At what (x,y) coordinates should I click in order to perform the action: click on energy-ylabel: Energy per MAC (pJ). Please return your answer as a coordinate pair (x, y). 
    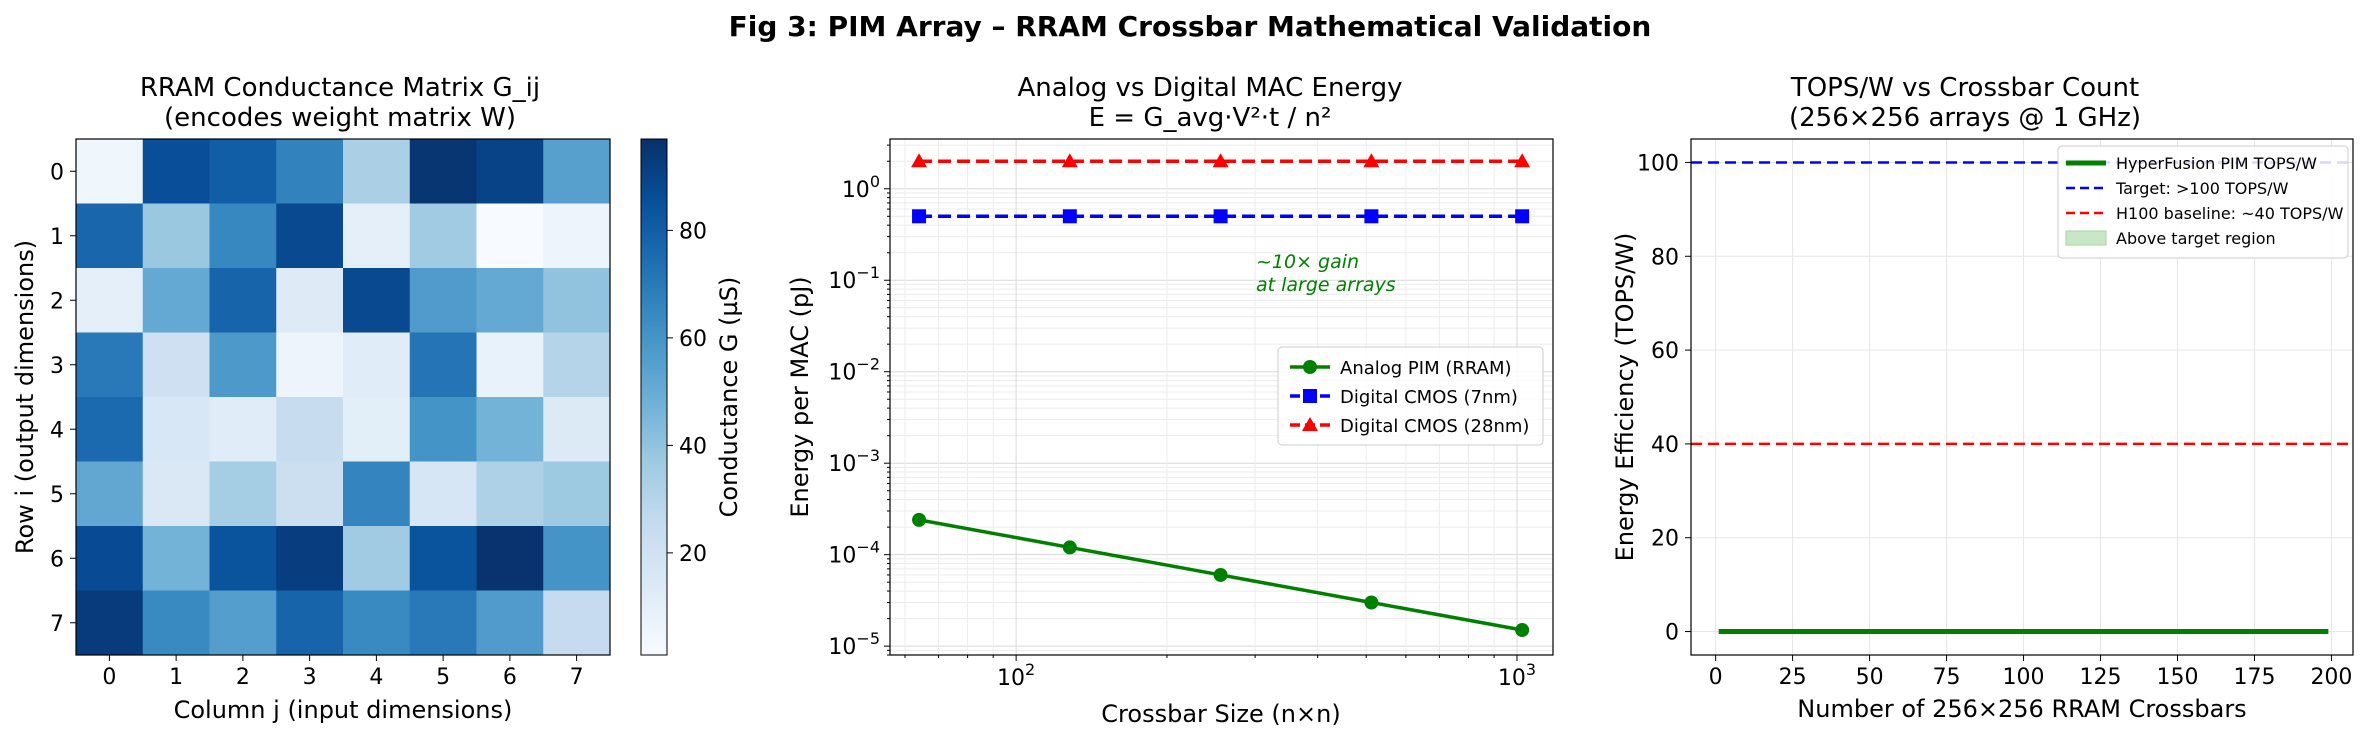
    Looking at the image, I should click on (800, 396).